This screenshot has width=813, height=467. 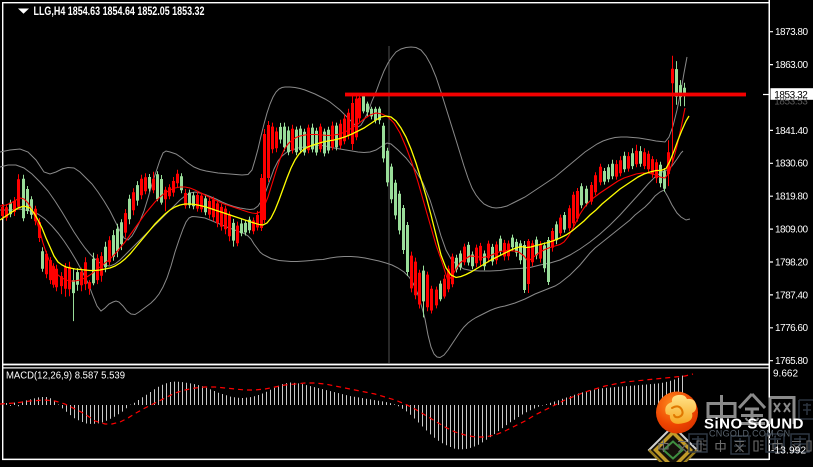 What do you see at coordinates (791, 328) in the screenshot?
I see `svg-text: 1776.60` at bounding box center [791, 328].